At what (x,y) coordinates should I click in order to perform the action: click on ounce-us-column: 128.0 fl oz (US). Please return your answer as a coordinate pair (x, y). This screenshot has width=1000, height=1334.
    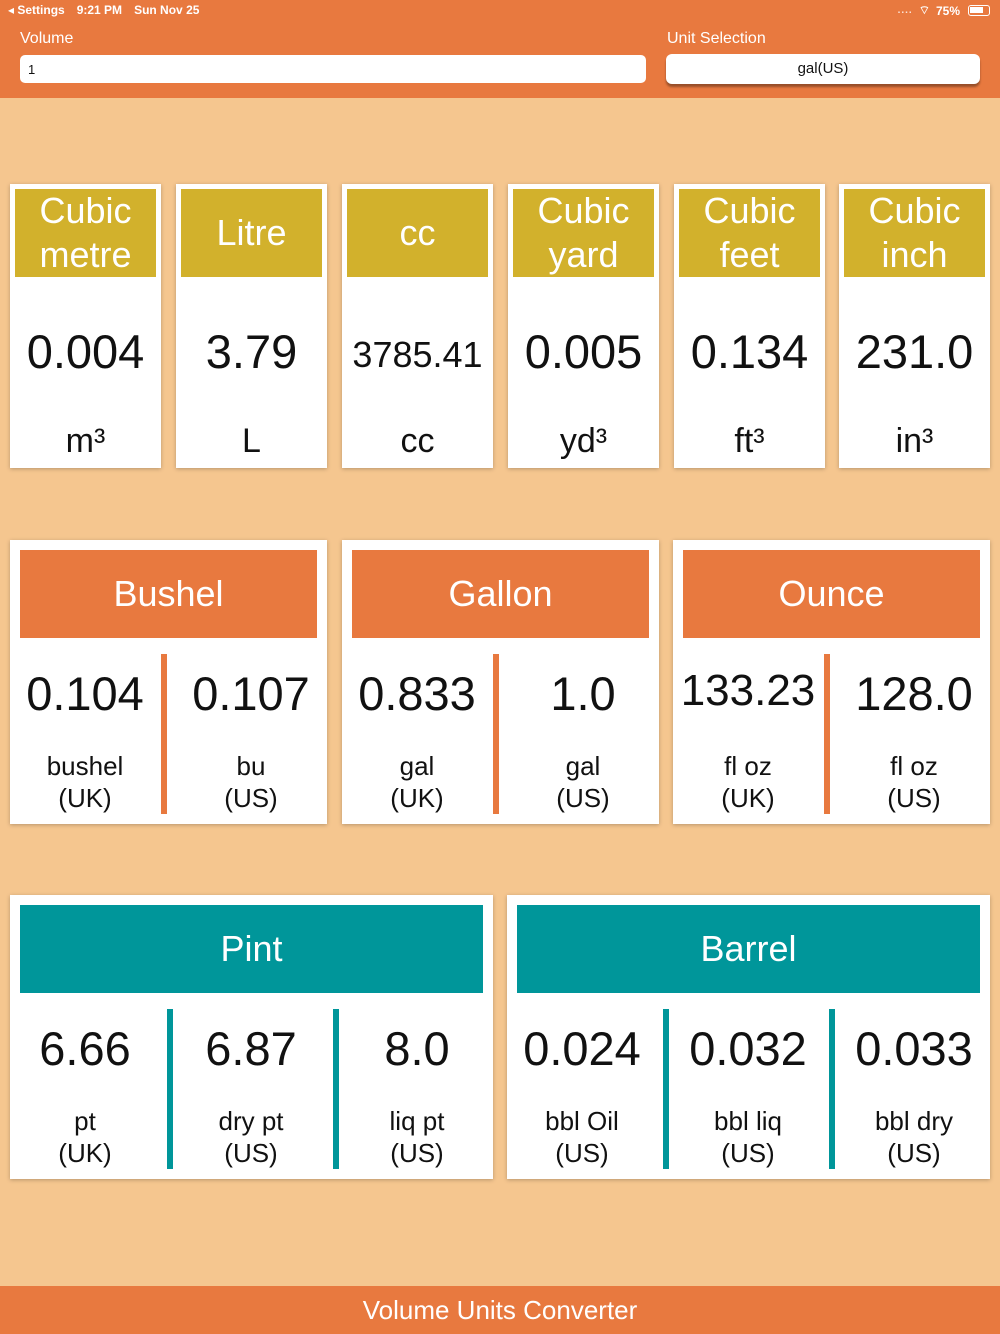
    Looking at the image, I should click on (914, 682).